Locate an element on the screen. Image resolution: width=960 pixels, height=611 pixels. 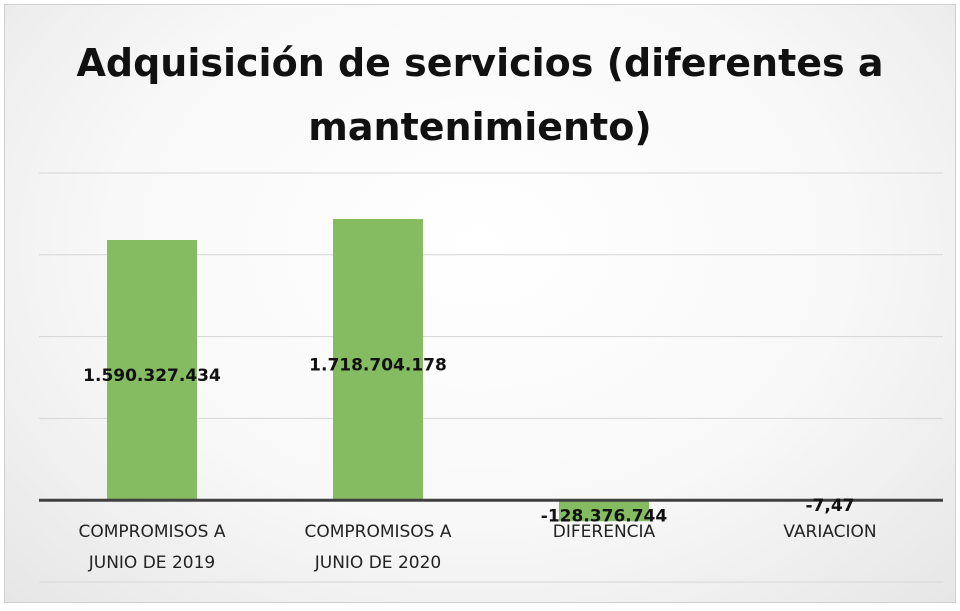
x-tick-label: DIFERENCIA is located at coordinates (604, 532).